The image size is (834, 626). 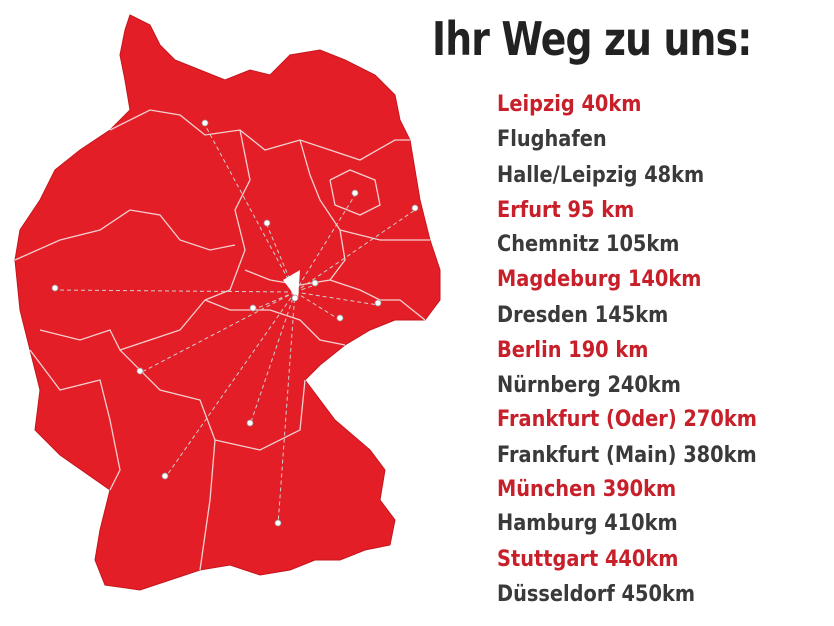 I want to click on destination: Nürnberg 240km, so click(x=589, y=385).